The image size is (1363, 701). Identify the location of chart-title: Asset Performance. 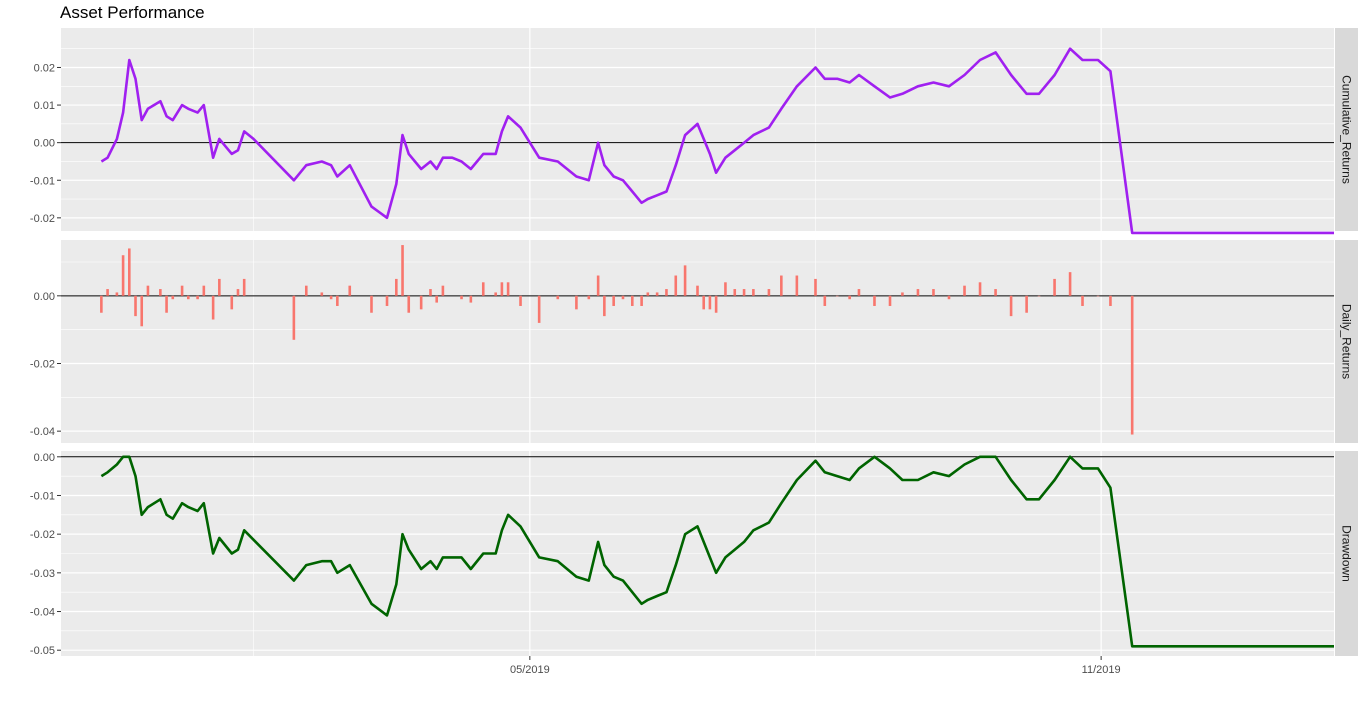
(132, 12).